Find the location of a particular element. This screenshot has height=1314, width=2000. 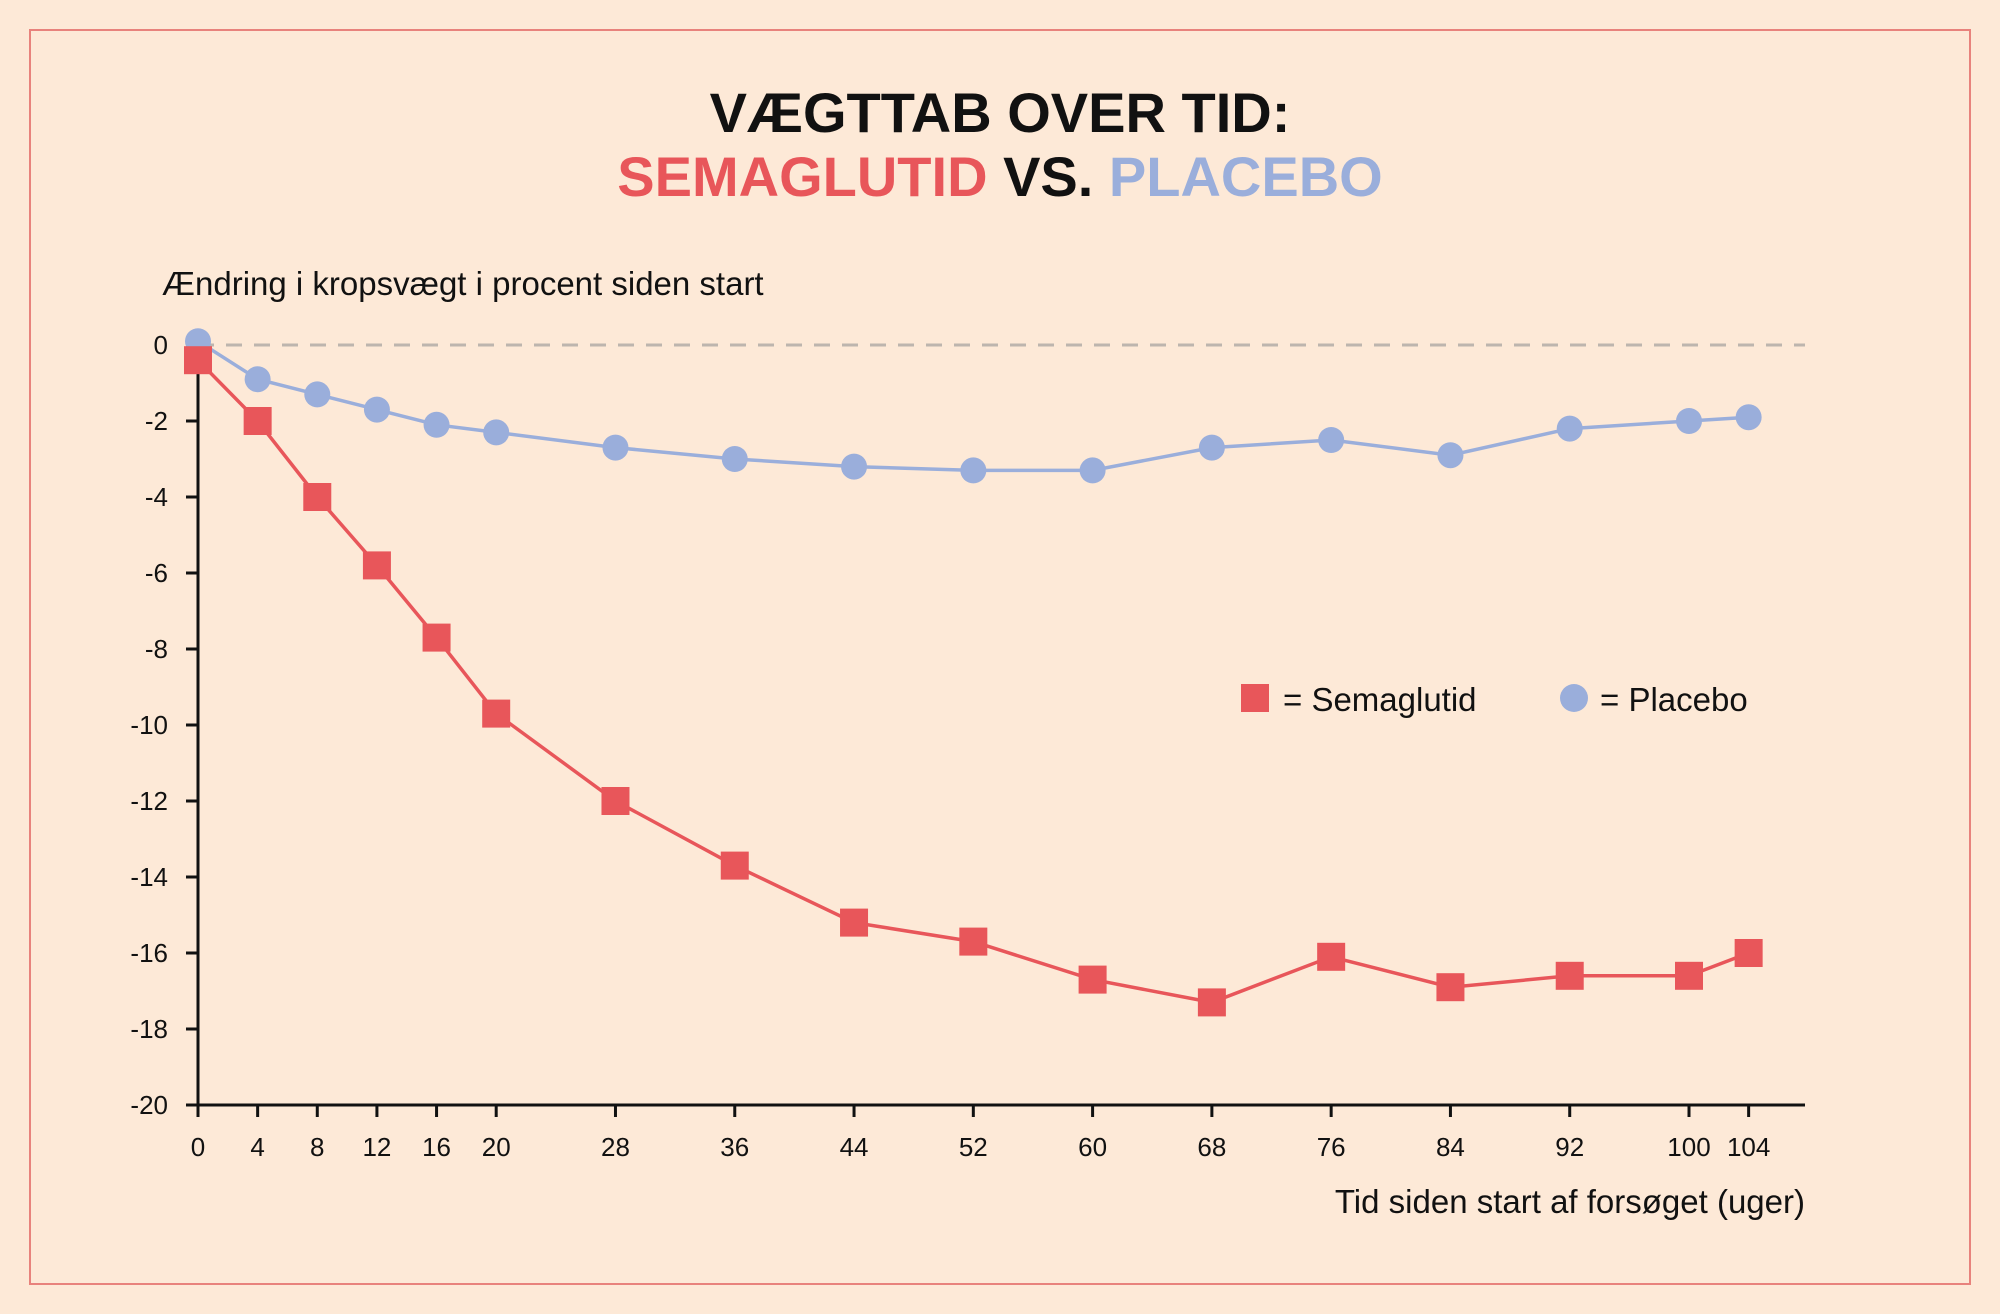

title-vs: VS. is located at coordinates (1048, 176).